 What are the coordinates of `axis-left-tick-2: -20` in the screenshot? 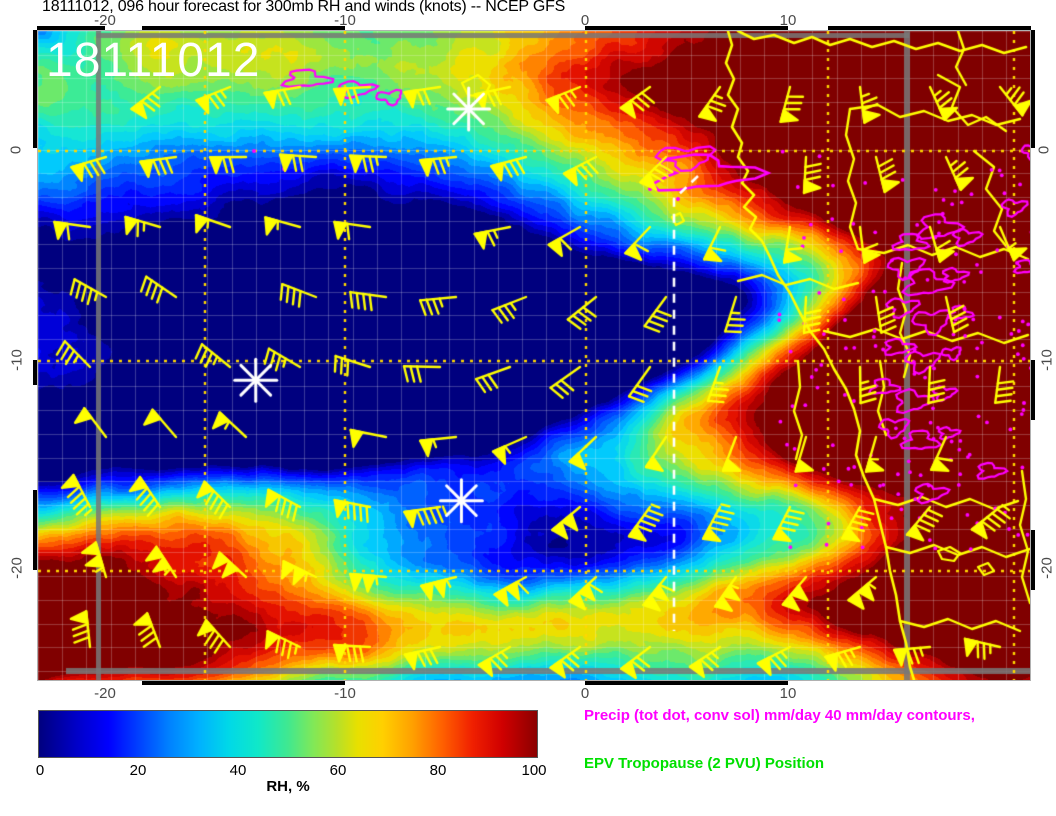 It's located at (17, 568).